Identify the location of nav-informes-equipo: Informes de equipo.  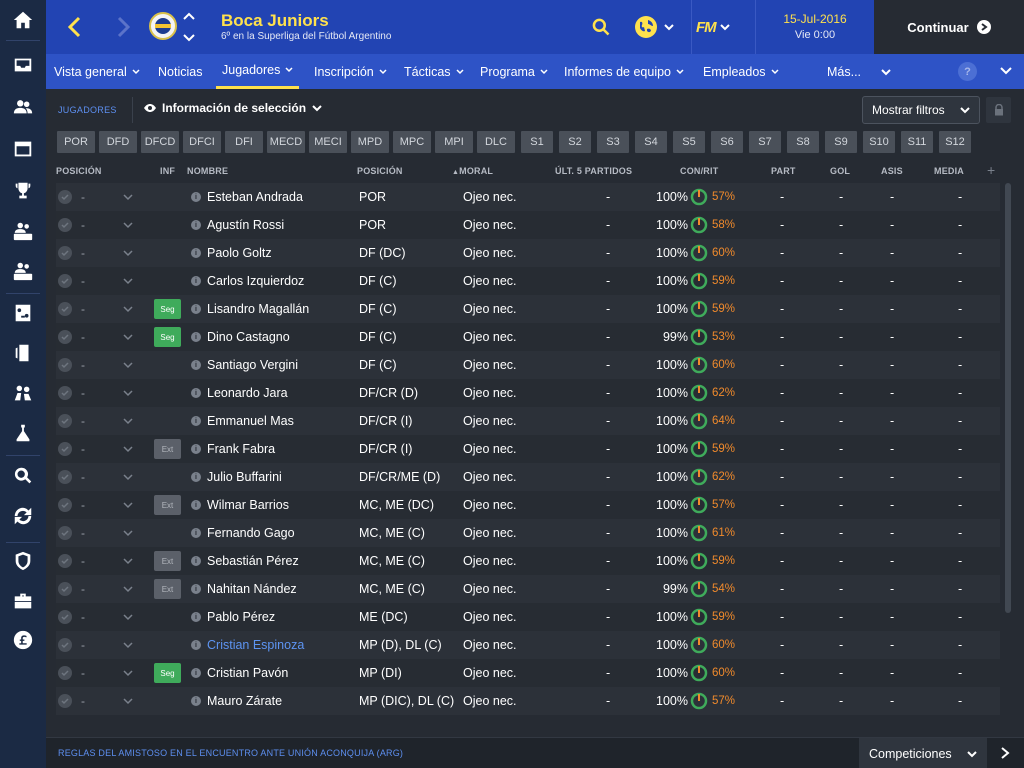
(624, 71).